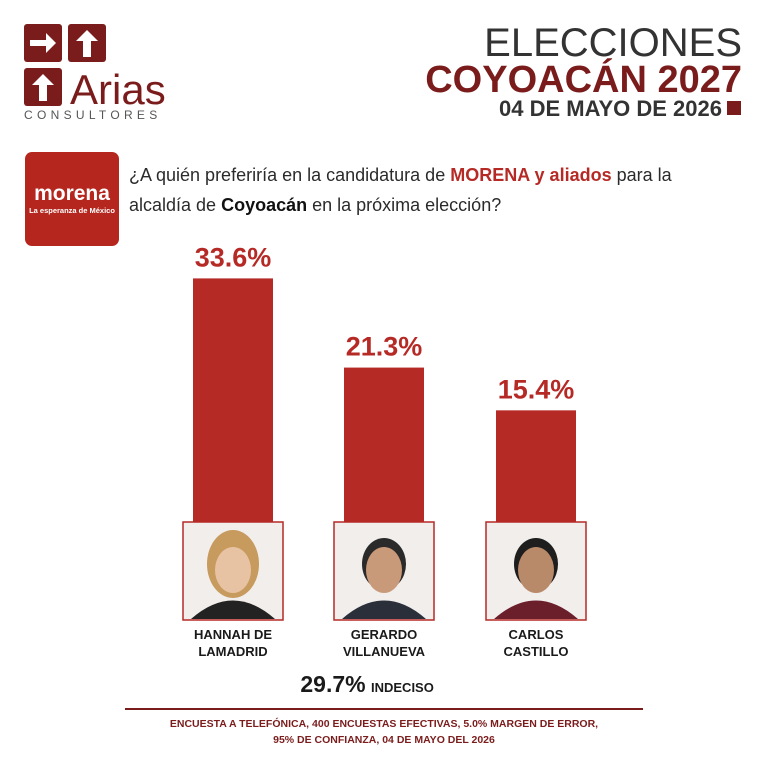 The width and height of the screenshot is (768, 768). I want to click on party-logo, so click(72, 199).